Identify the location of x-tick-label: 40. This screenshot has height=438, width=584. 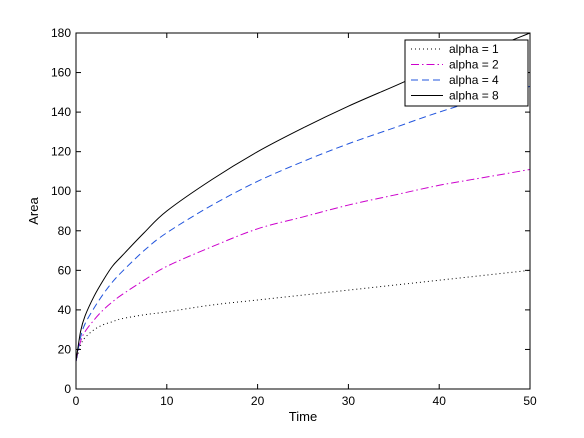
(440, 401).